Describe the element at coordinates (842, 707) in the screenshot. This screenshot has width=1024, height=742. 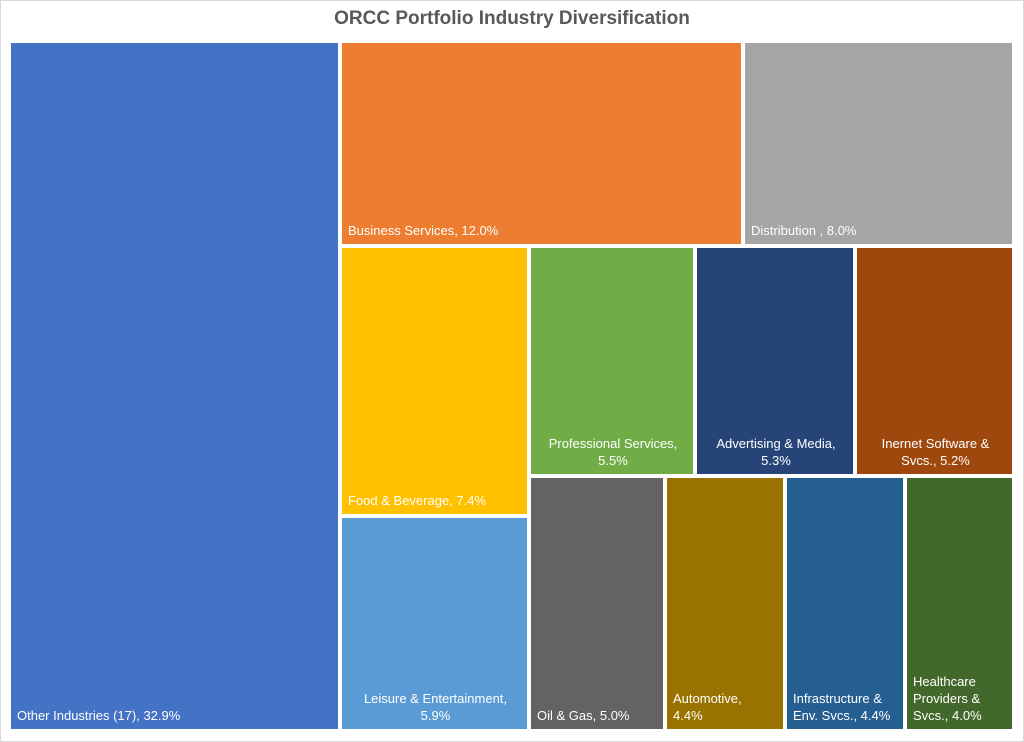
I see `treemap-tile-label: Infrastructure & Env. Svcs., 4.4%` at that location.